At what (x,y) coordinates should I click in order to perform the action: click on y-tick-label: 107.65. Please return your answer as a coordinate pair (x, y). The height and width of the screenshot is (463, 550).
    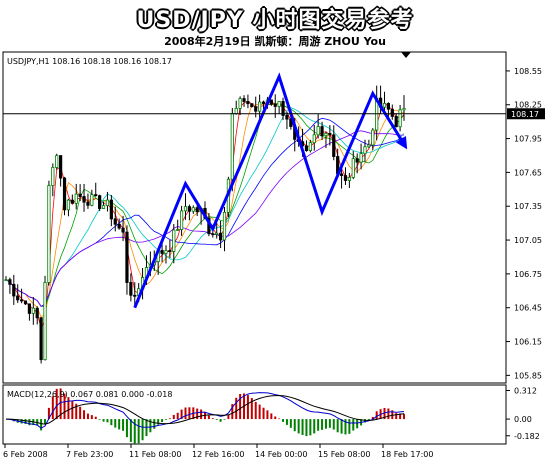
    Looking at the image, I should click on (528, 172).